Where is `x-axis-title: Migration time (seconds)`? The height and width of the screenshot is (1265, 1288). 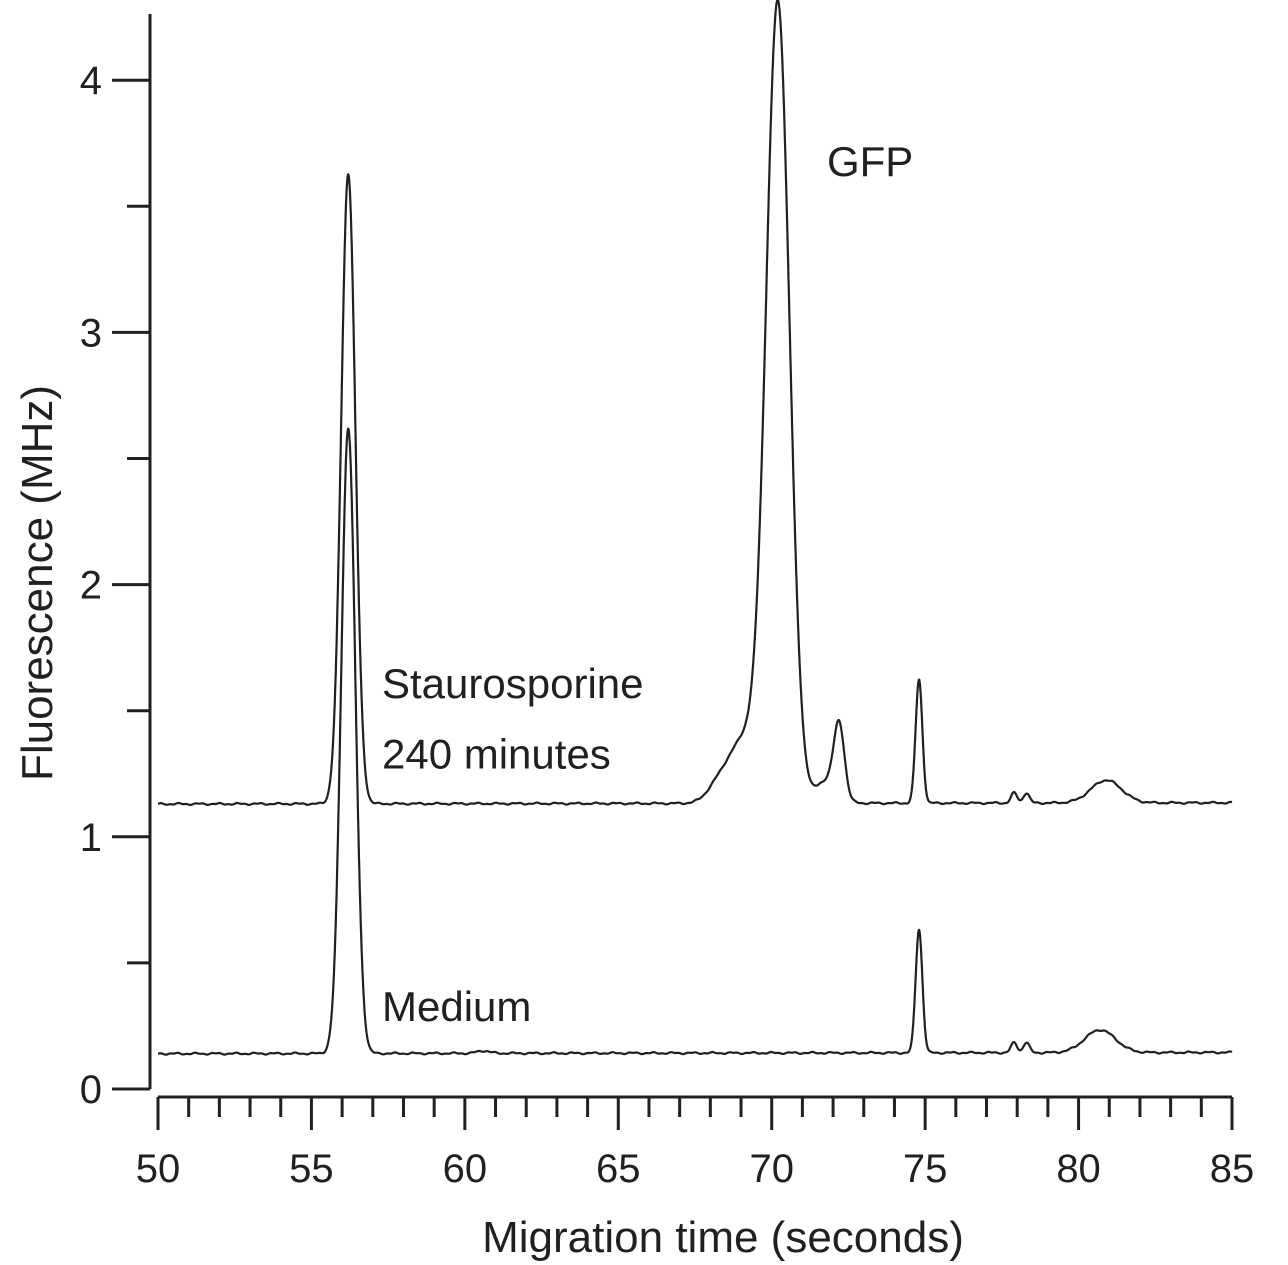
x-axis-title: Migration time (seconds) is located at coordinates (723, 1237).